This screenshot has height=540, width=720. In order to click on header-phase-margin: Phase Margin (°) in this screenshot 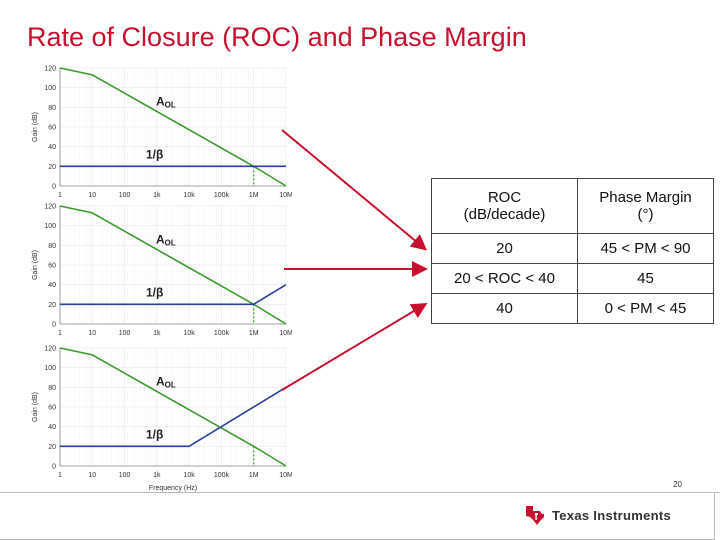, I will do `click(645, 206)`.